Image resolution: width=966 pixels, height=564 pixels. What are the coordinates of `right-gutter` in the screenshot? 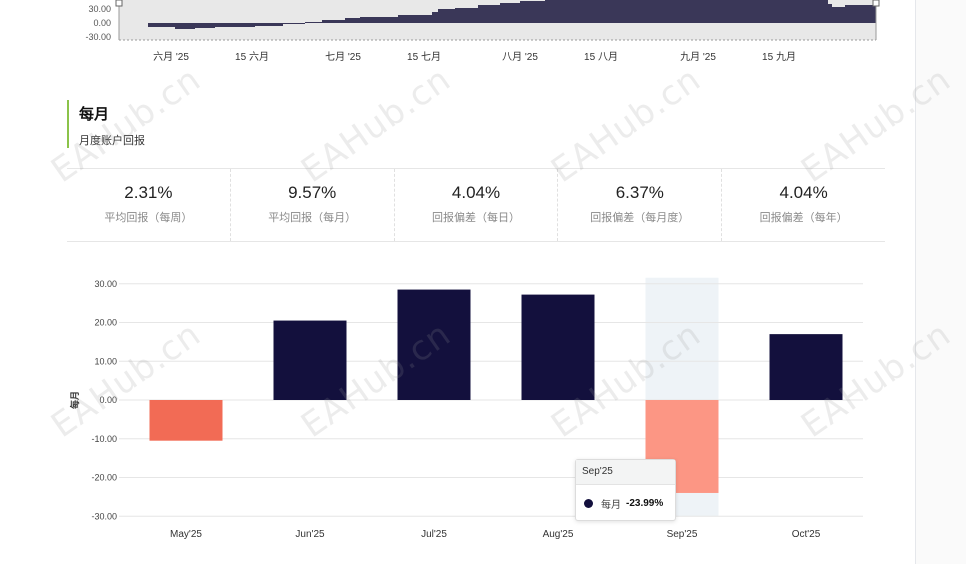 It's located at (940, 282).